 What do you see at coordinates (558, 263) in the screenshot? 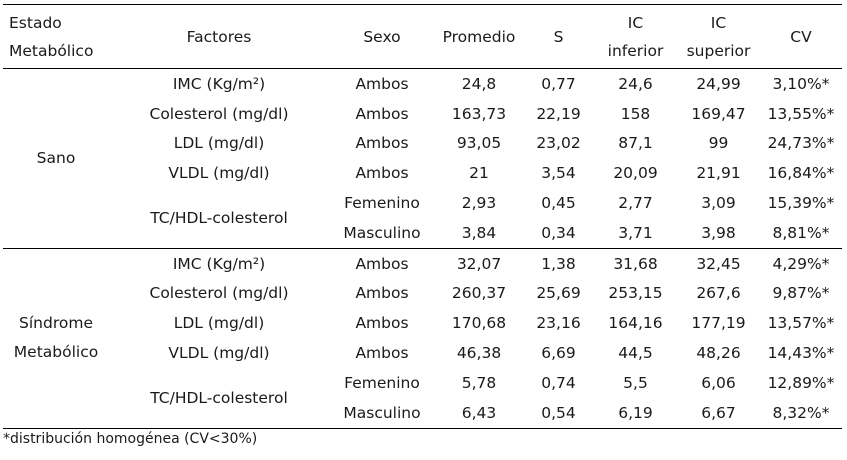
I see `s-cell: 1,38` at bounding box center [558, 263].